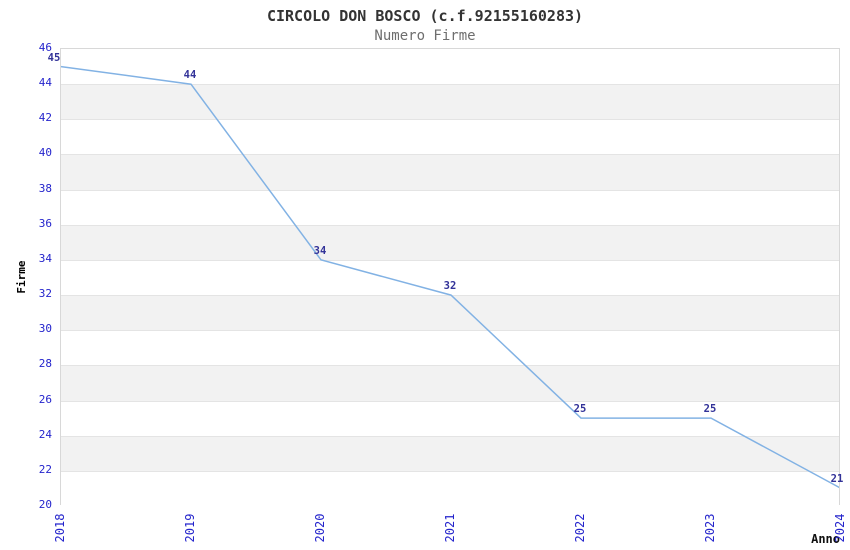 The height and width of the screenshot is (550, 850). I want to click on y-tick-label: 22, so click(45, 469).